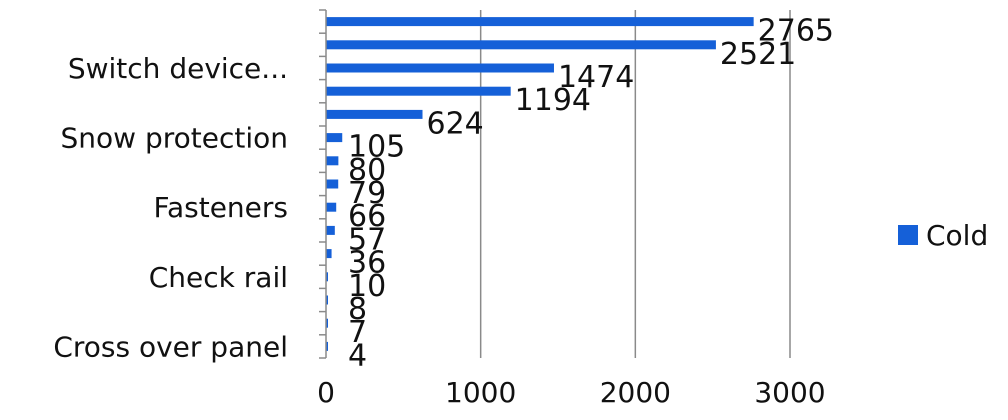 This screenshot has width=1008, height=420. I want to click on legend: Cold, so click(943, 235).